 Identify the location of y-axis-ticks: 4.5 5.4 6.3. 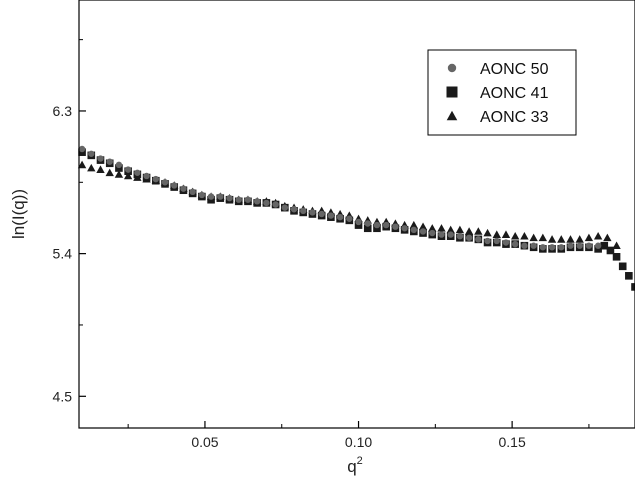
(69, 221).